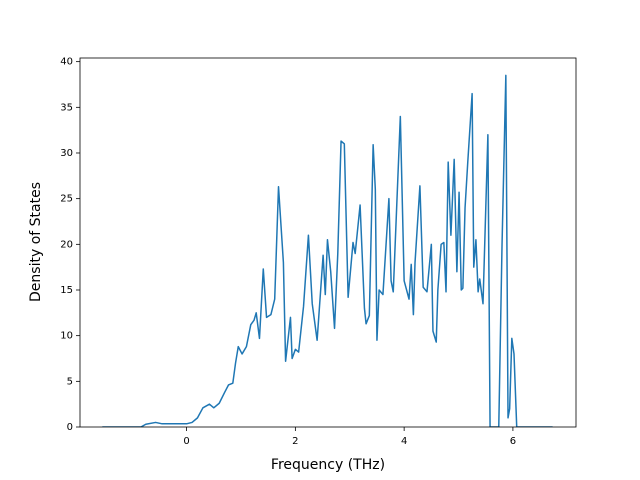 The height and width of the screenshot is (480, 640). Describe the element at coordinates (513, 441) in the screenshot. I see `x-tick-label: 6` at that location.